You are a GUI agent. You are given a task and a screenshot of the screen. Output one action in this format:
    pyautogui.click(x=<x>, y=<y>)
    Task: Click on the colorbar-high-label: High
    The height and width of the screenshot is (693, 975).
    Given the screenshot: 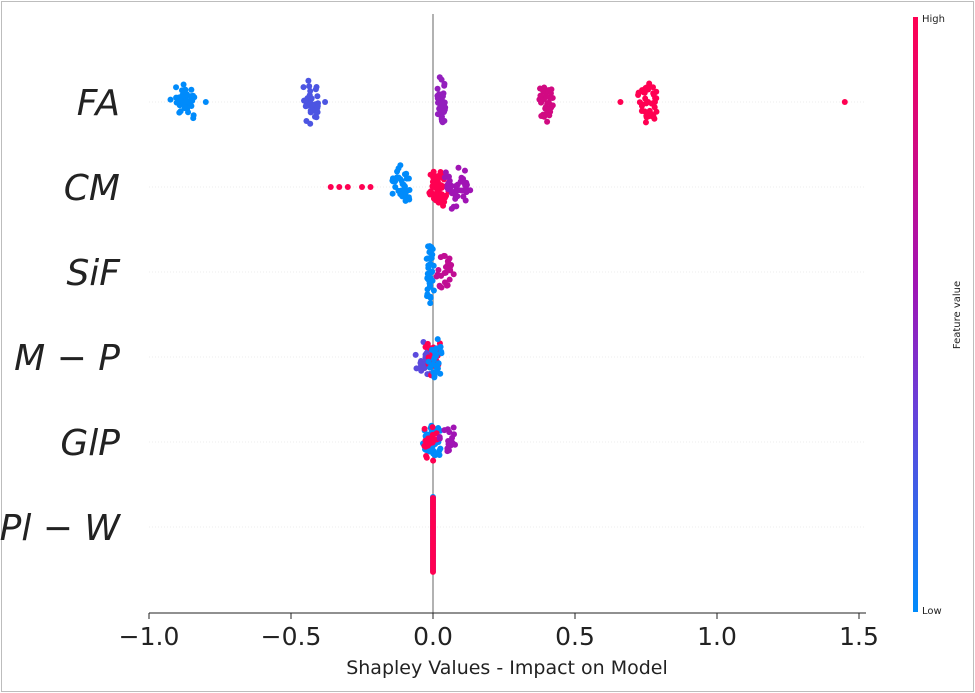 What is the action you would take?
    pyautogui.click(x=933, y=19)
    